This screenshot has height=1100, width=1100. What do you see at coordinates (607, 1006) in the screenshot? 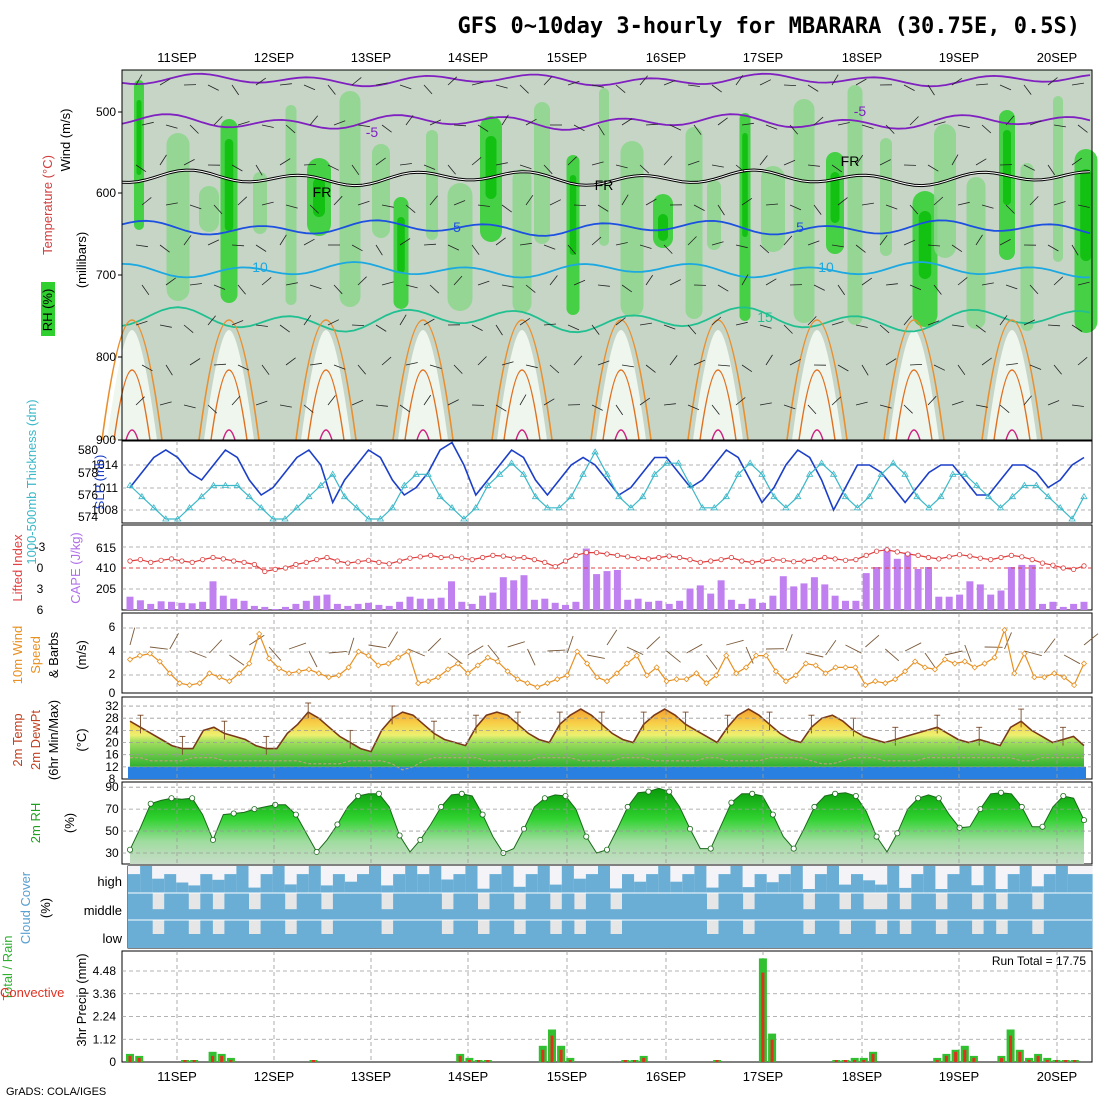
I see `precip-frame` at bounding box center [607, 1006].